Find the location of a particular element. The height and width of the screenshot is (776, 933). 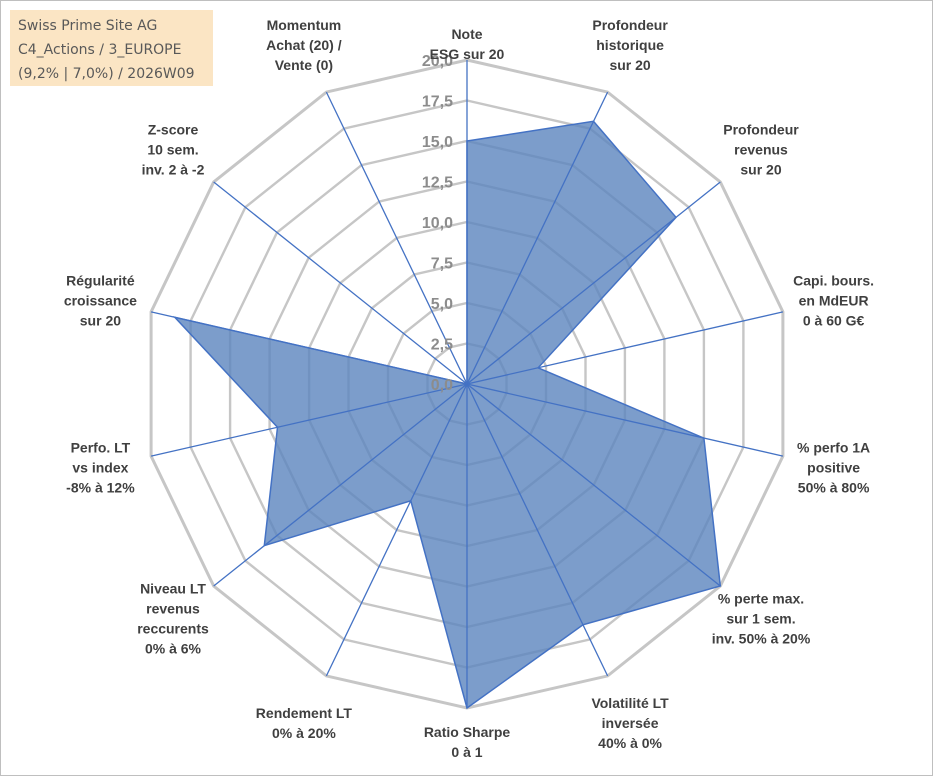

axis-label: en MdEUR is located at coordinates (834, 300).